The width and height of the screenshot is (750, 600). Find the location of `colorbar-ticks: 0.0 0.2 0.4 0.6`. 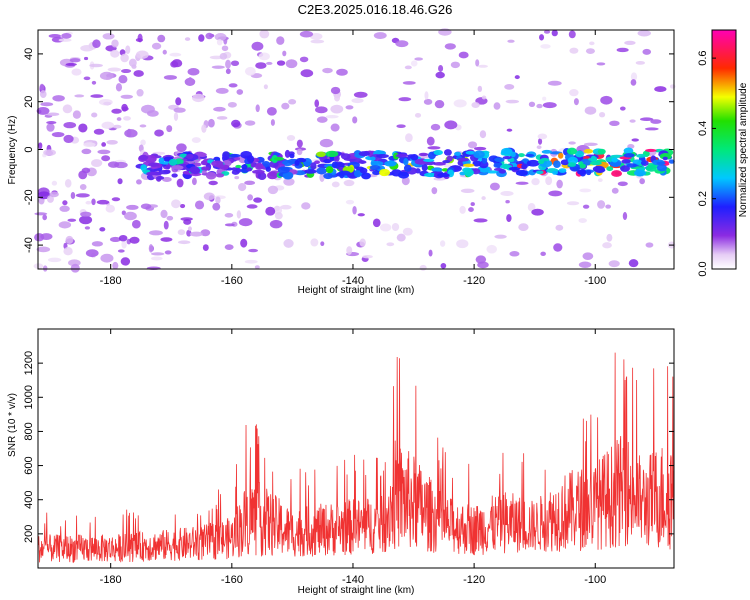

colorbar-ticks: 0.0 0.2 0.4 0.6 is located at coordinates (706, 163).